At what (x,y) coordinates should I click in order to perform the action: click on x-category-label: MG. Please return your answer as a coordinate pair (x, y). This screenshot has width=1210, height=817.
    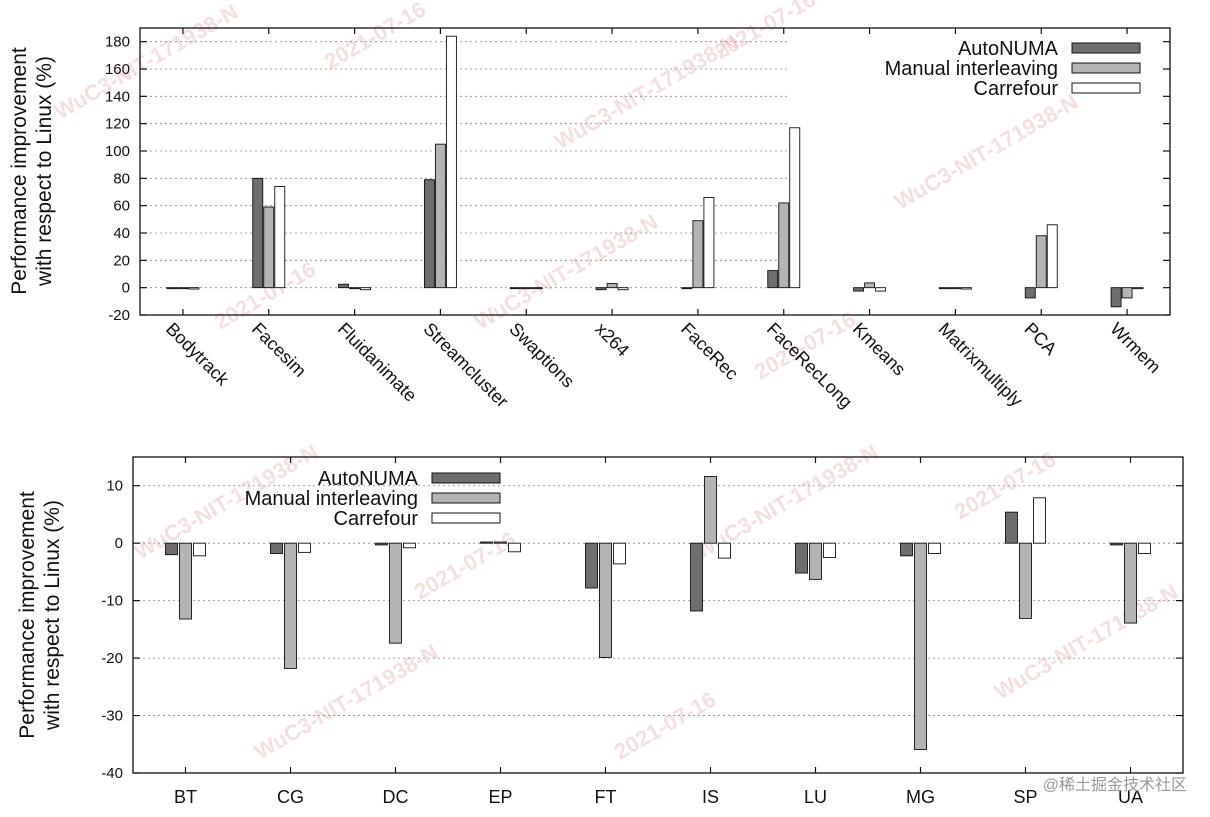
    Looking at the image, I should click on (920, 797).